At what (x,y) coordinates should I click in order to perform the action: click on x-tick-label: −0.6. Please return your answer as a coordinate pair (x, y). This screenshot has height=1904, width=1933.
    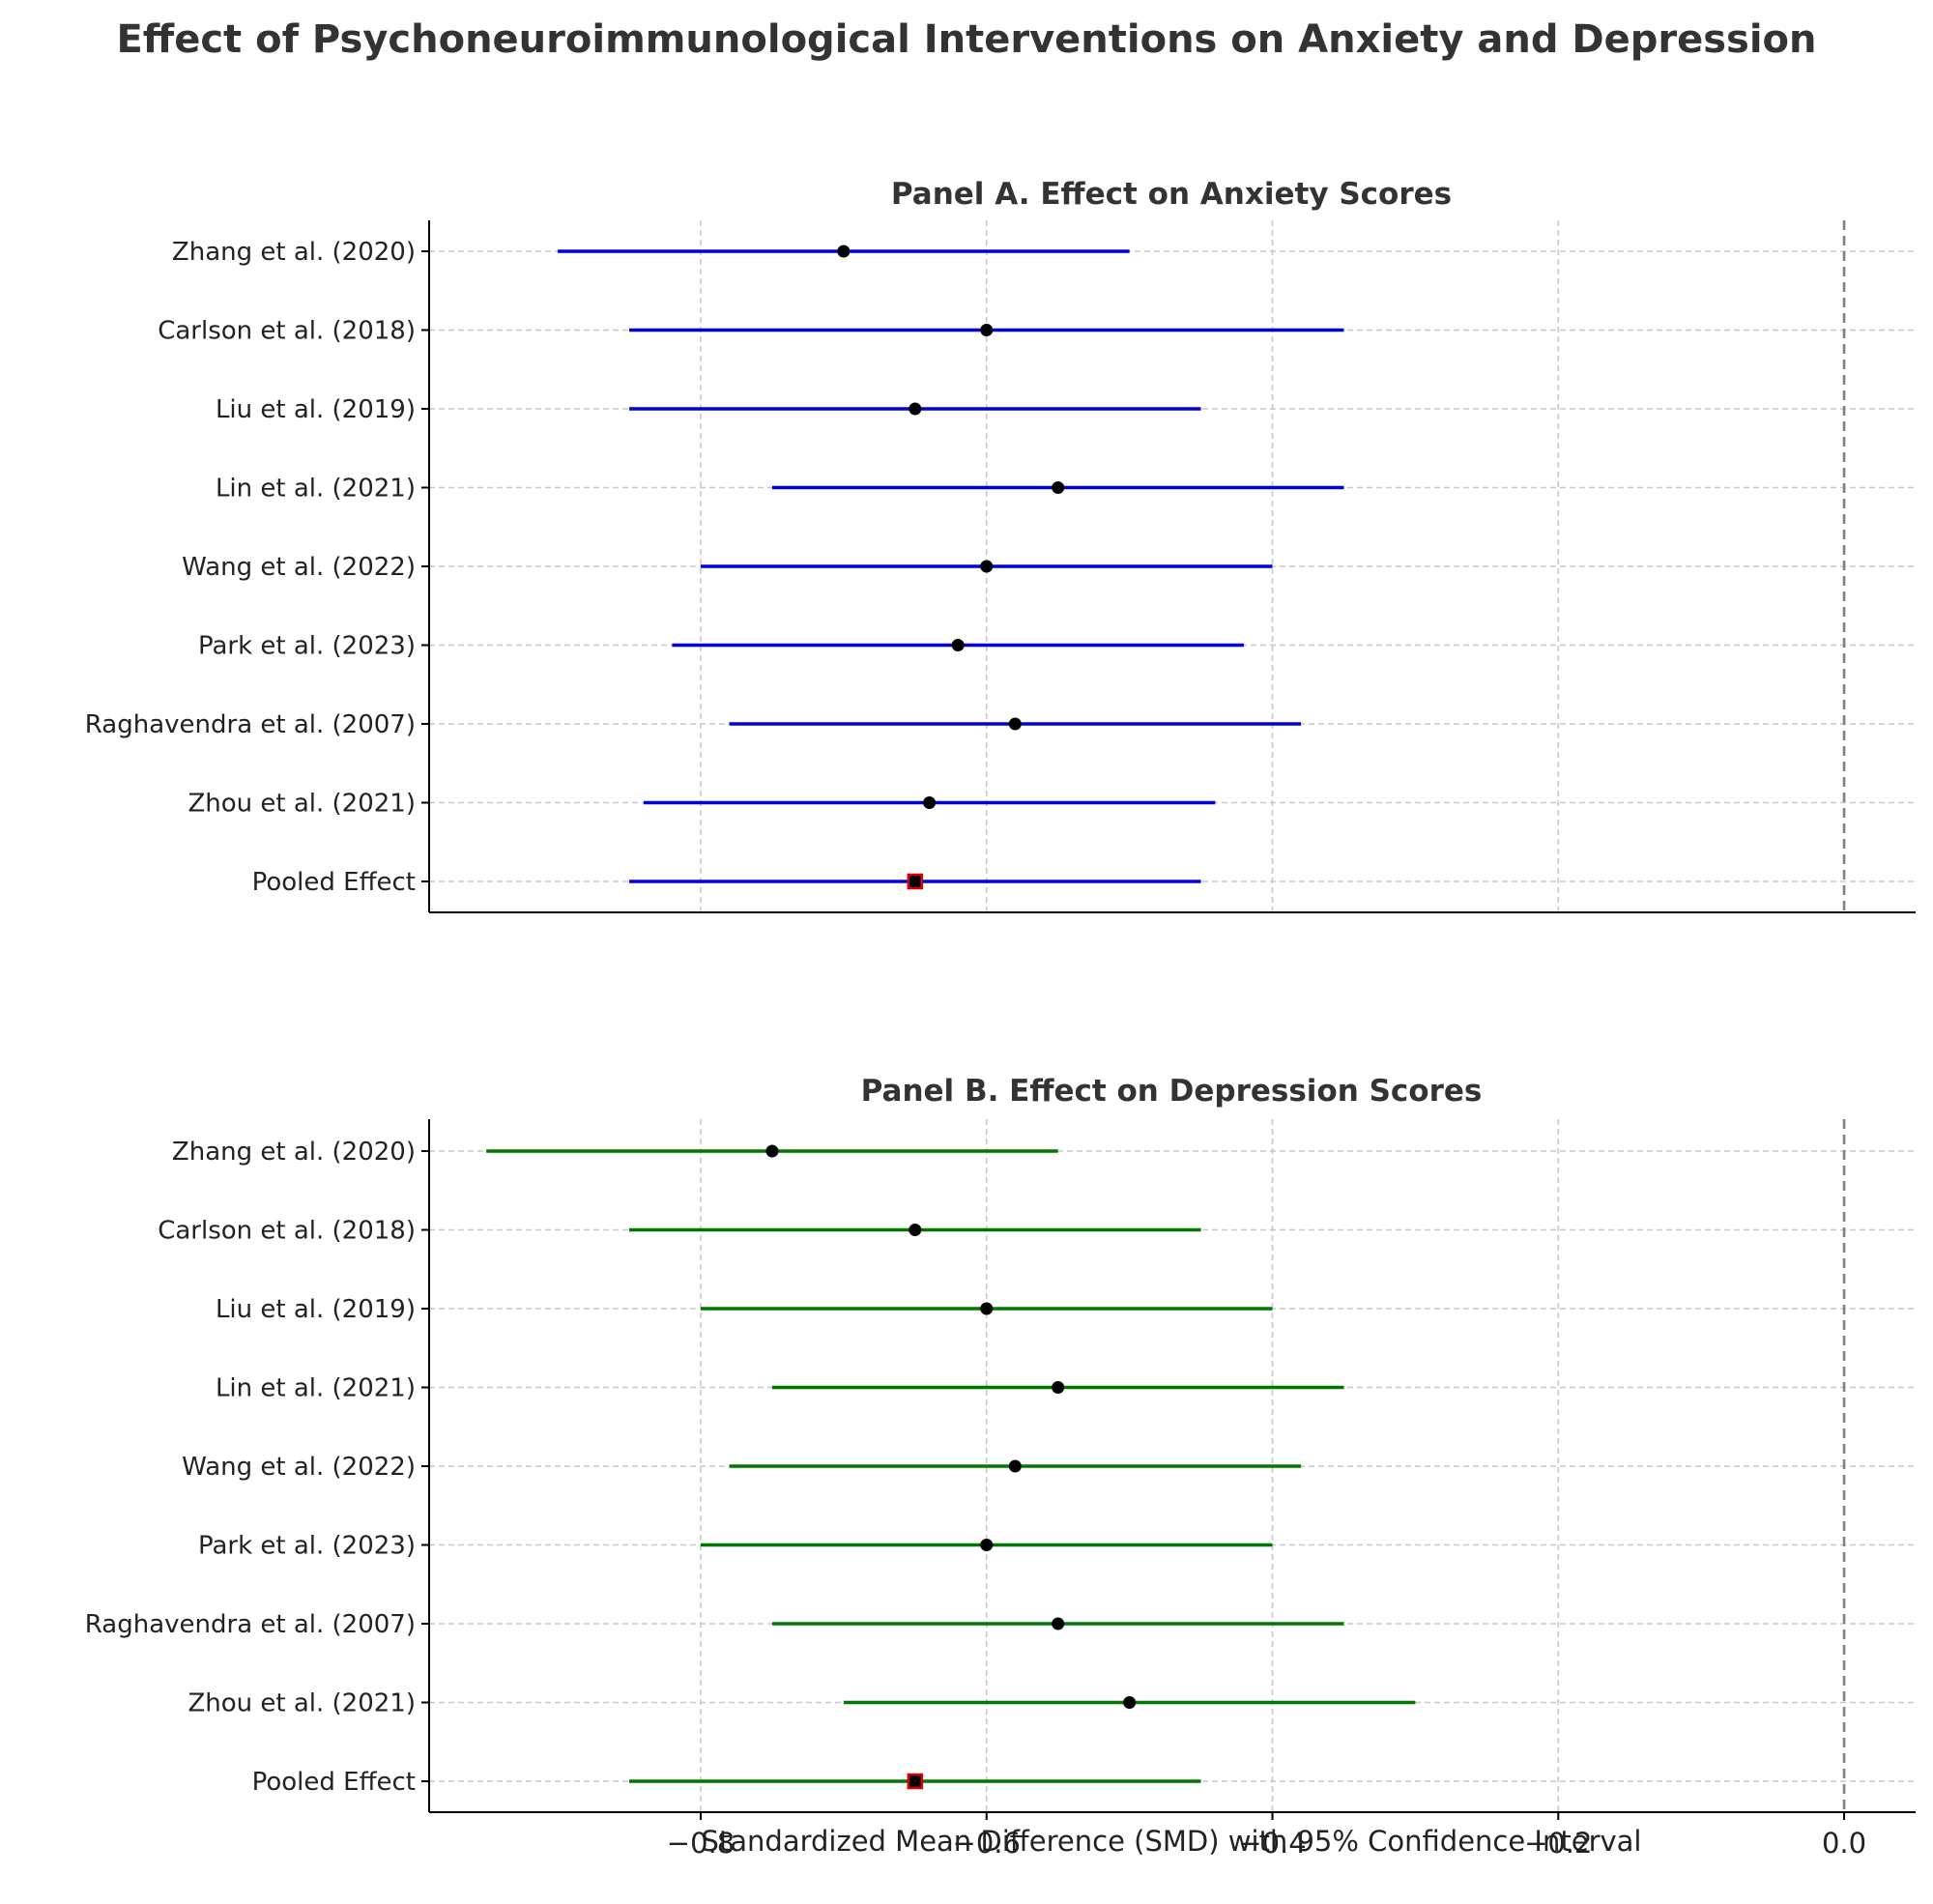
    Looking at the image, I should click on (987, 1844).